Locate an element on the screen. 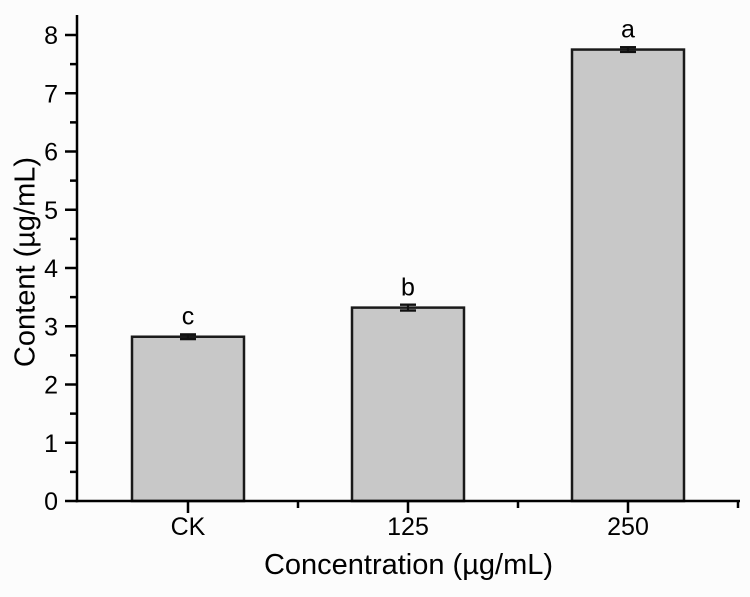 The height and width of the screenshot is (597, 750). y-tick-label-0: 0 is located at coordinates (51, 502).